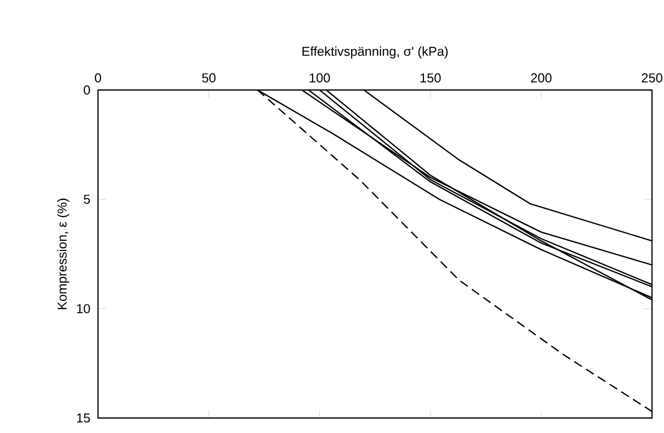  Describe the element at coordinates (209, 77) in the screenshot. I see `x-tick-label: 50` at that location.